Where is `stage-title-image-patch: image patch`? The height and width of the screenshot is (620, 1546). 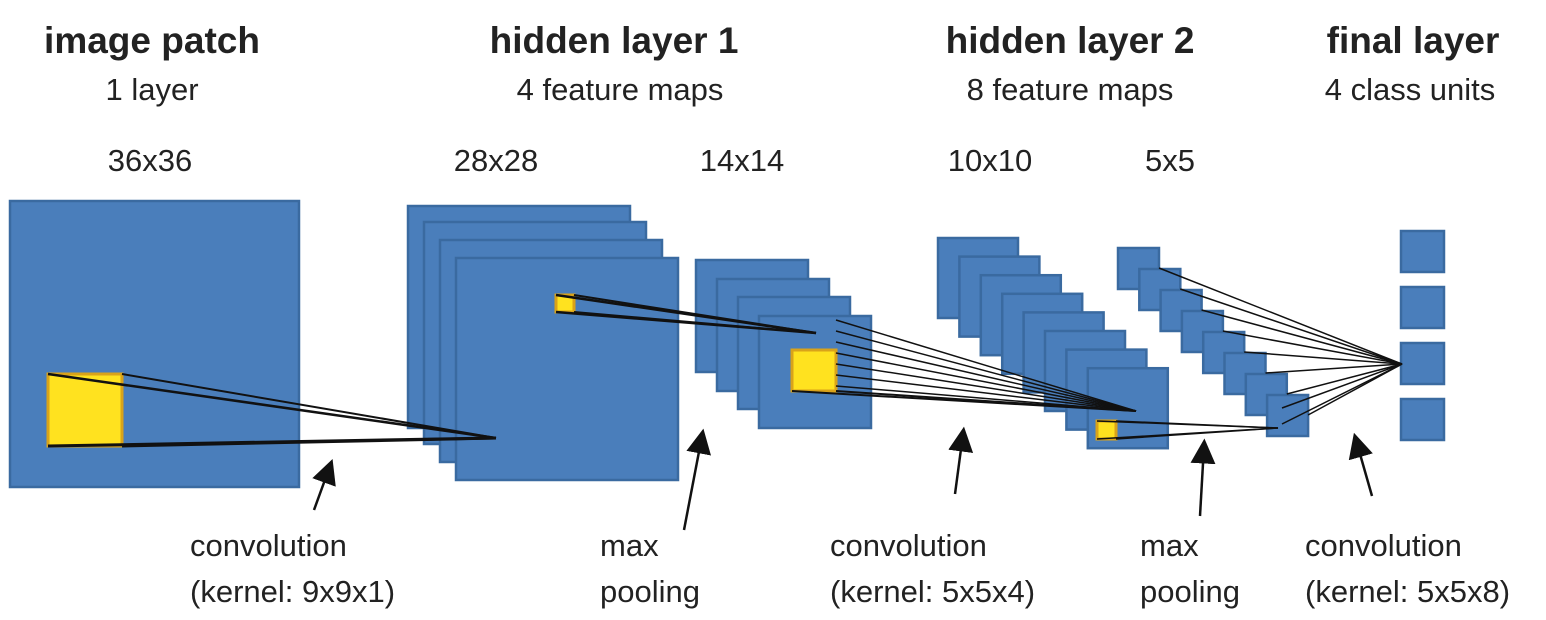
stage-title-image-patch: image patch is located at coordinates (152, 40).